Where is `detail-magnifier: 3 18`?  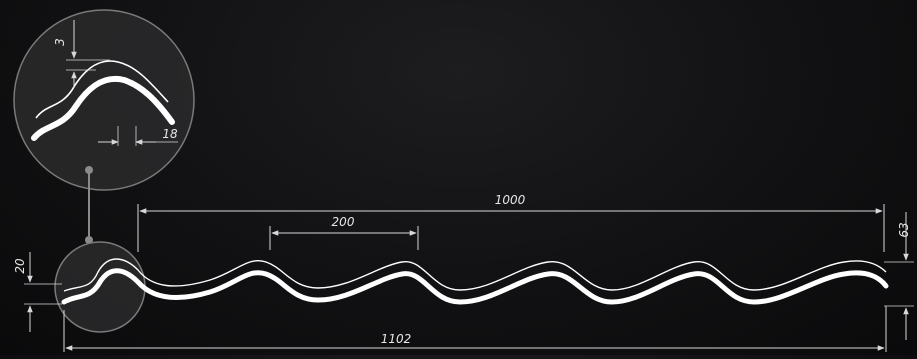 detail-magnifier: 3 18 is located at coordinates (104, 100).